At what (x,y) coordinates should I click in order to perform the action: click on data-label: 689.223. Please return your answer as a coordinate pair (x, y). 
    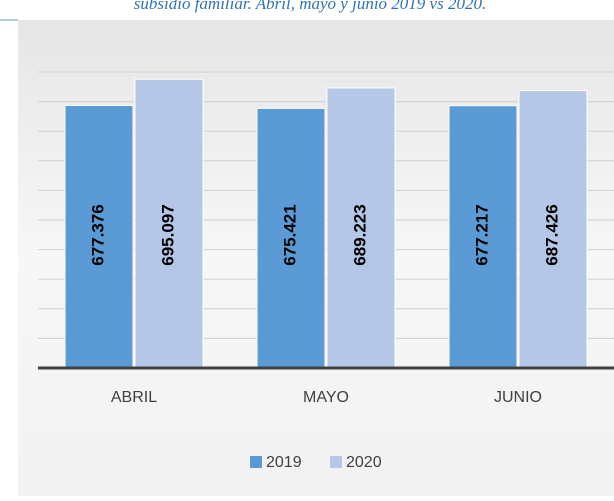
    Looking at the image, I should click on (359, 234).